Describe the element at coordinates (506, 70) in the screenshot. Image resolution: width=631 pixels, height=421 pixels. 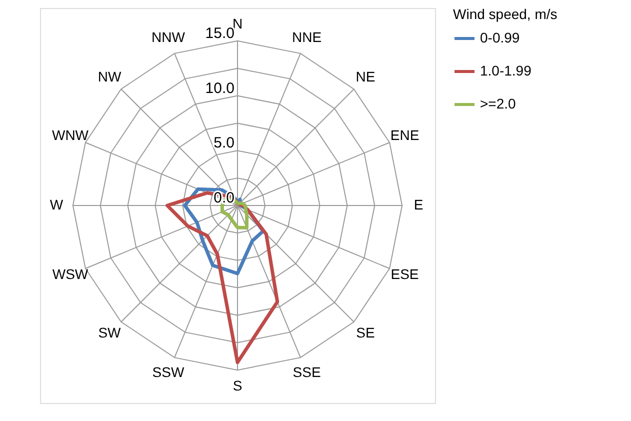
I see `legend-label: 1.0-1.99` at that location.